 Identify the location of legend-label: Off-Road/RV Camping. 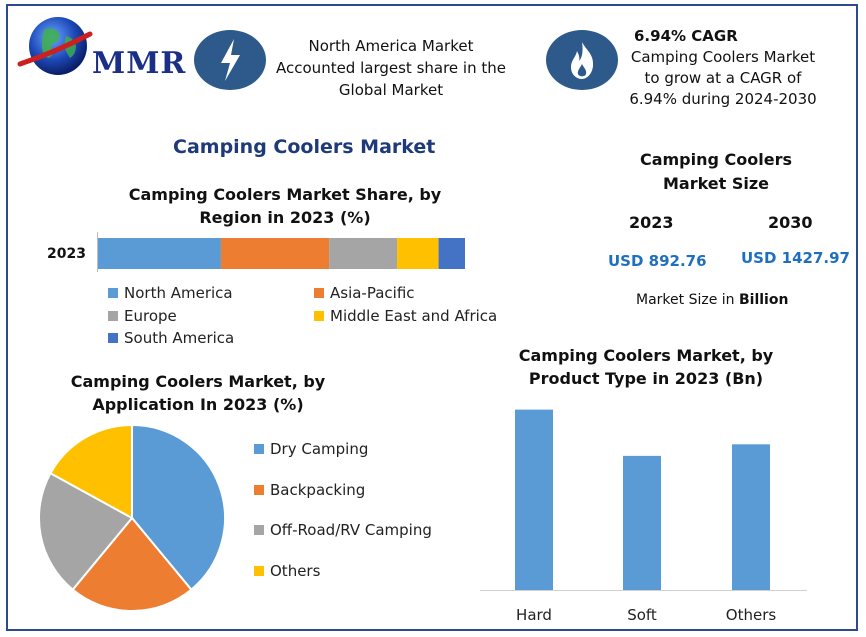
(351, 530).